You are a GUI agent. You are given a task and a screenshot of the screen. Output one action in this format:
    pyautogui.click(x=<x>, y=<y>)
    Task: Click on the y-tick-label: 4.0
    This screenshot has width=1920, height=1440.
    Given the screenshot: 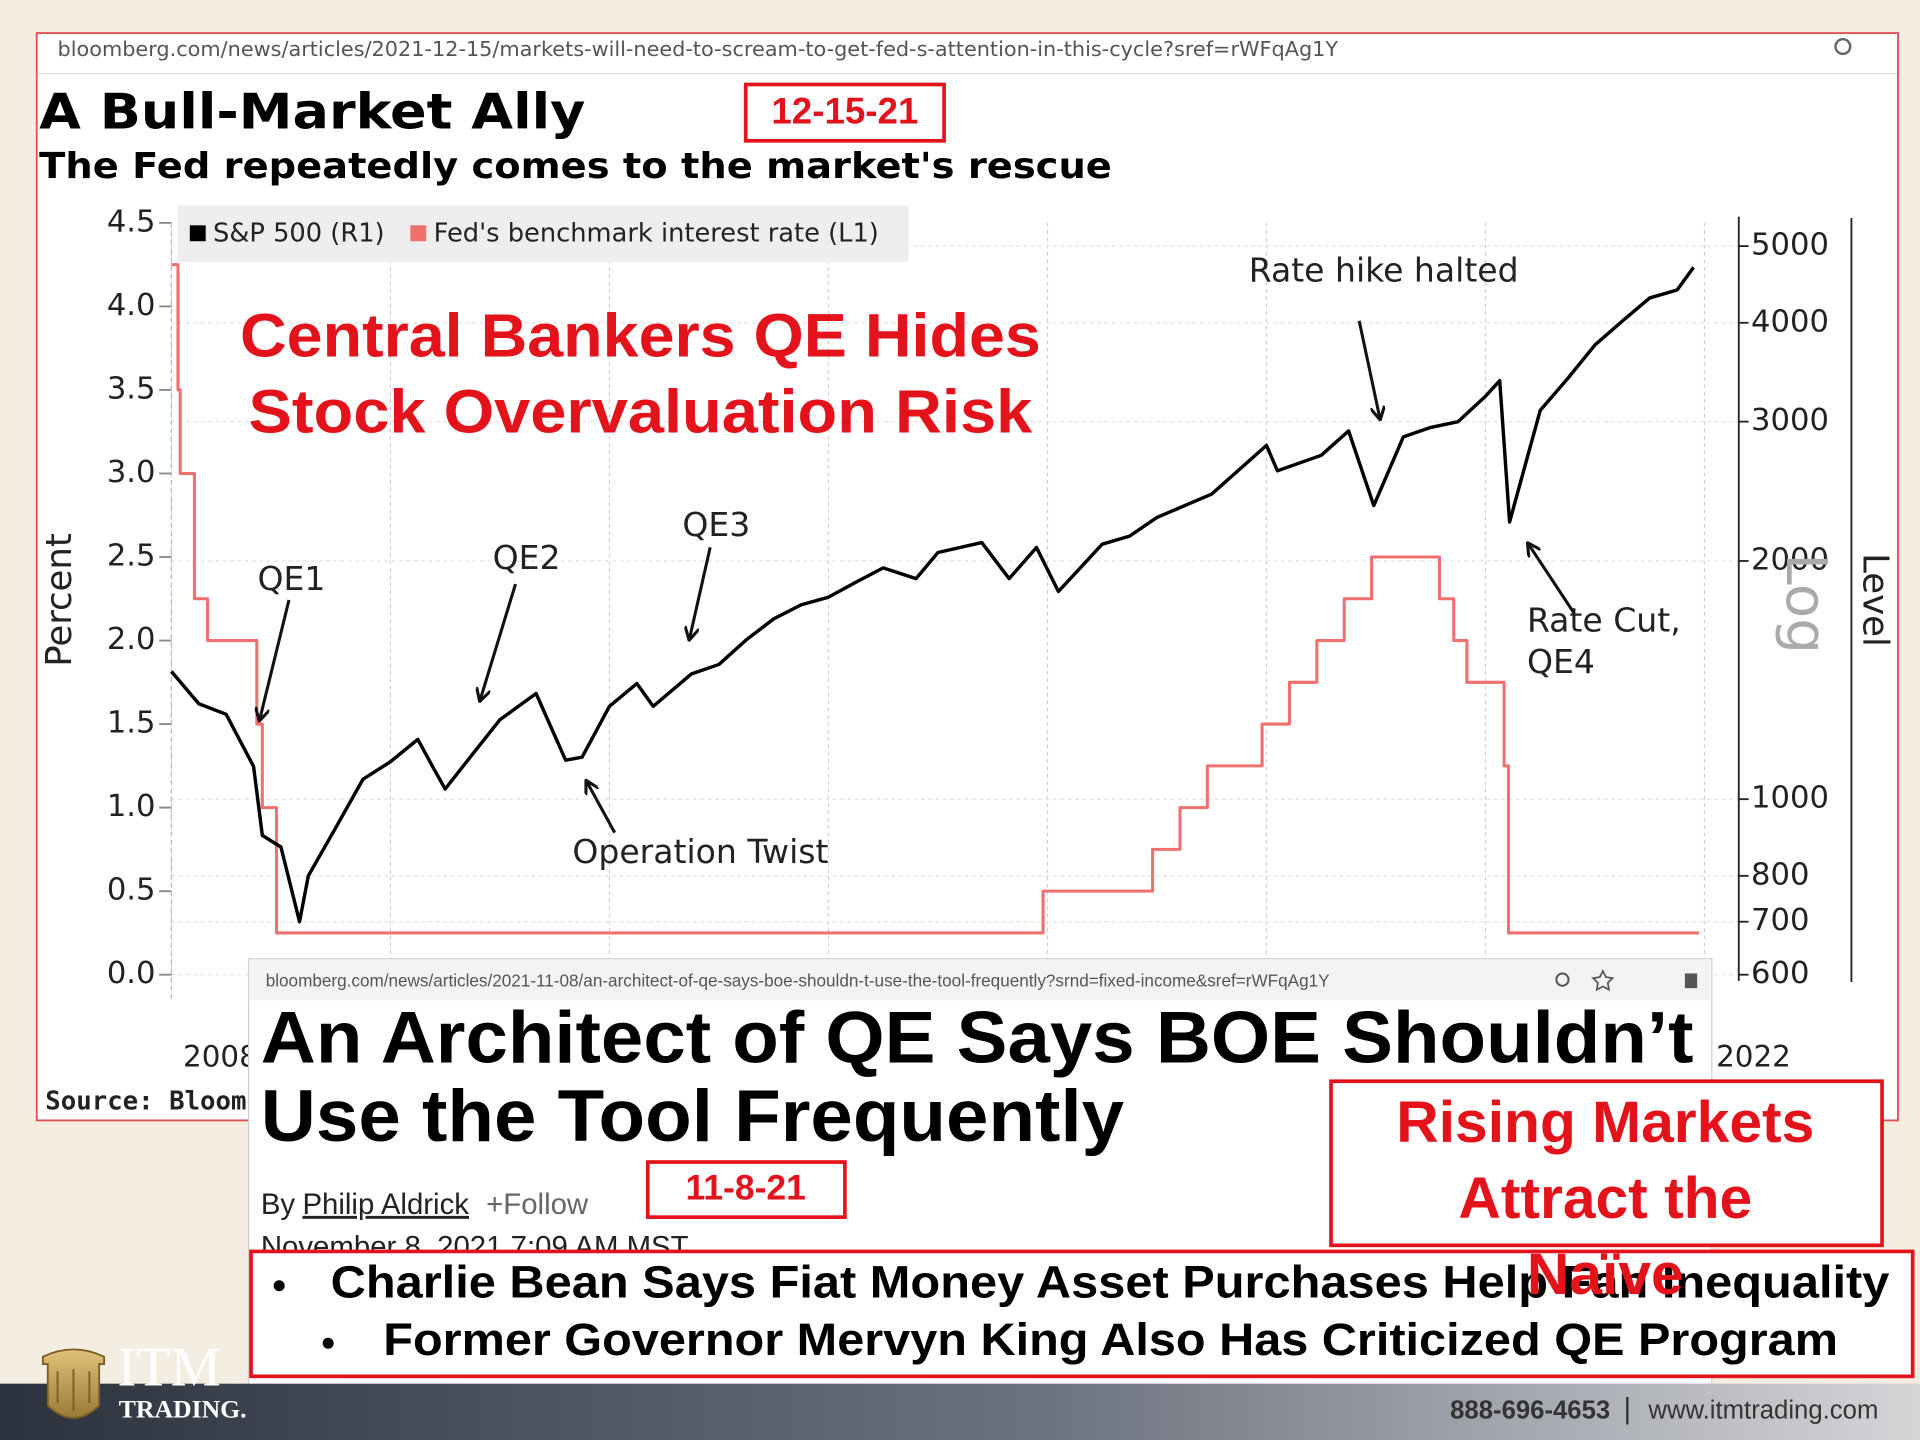 What is the action you would take?
    pyautogui.click(x=131, y=305)
    